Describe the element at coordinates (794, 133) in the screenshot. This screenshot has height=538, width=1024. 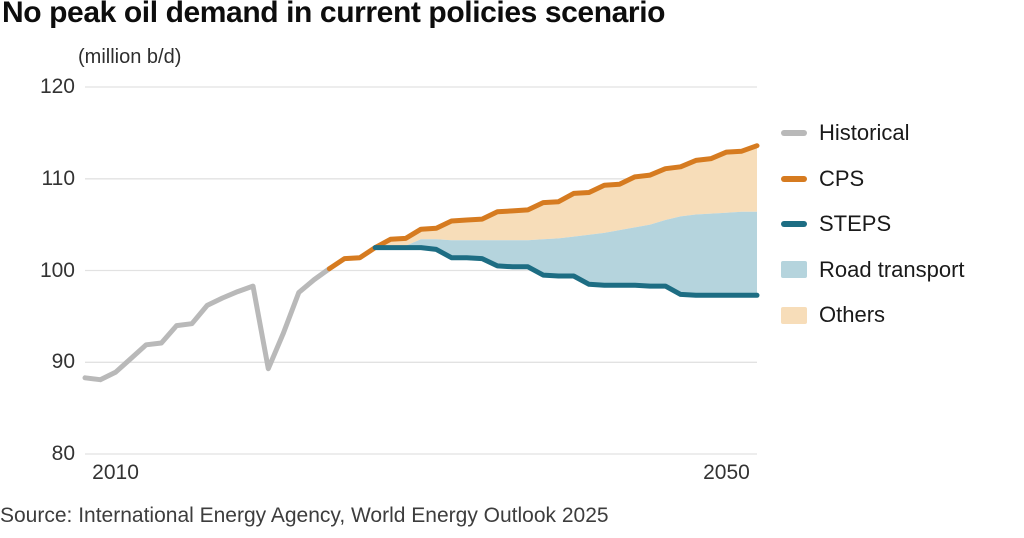
I see `historical-line-swatch-icon` at that location.